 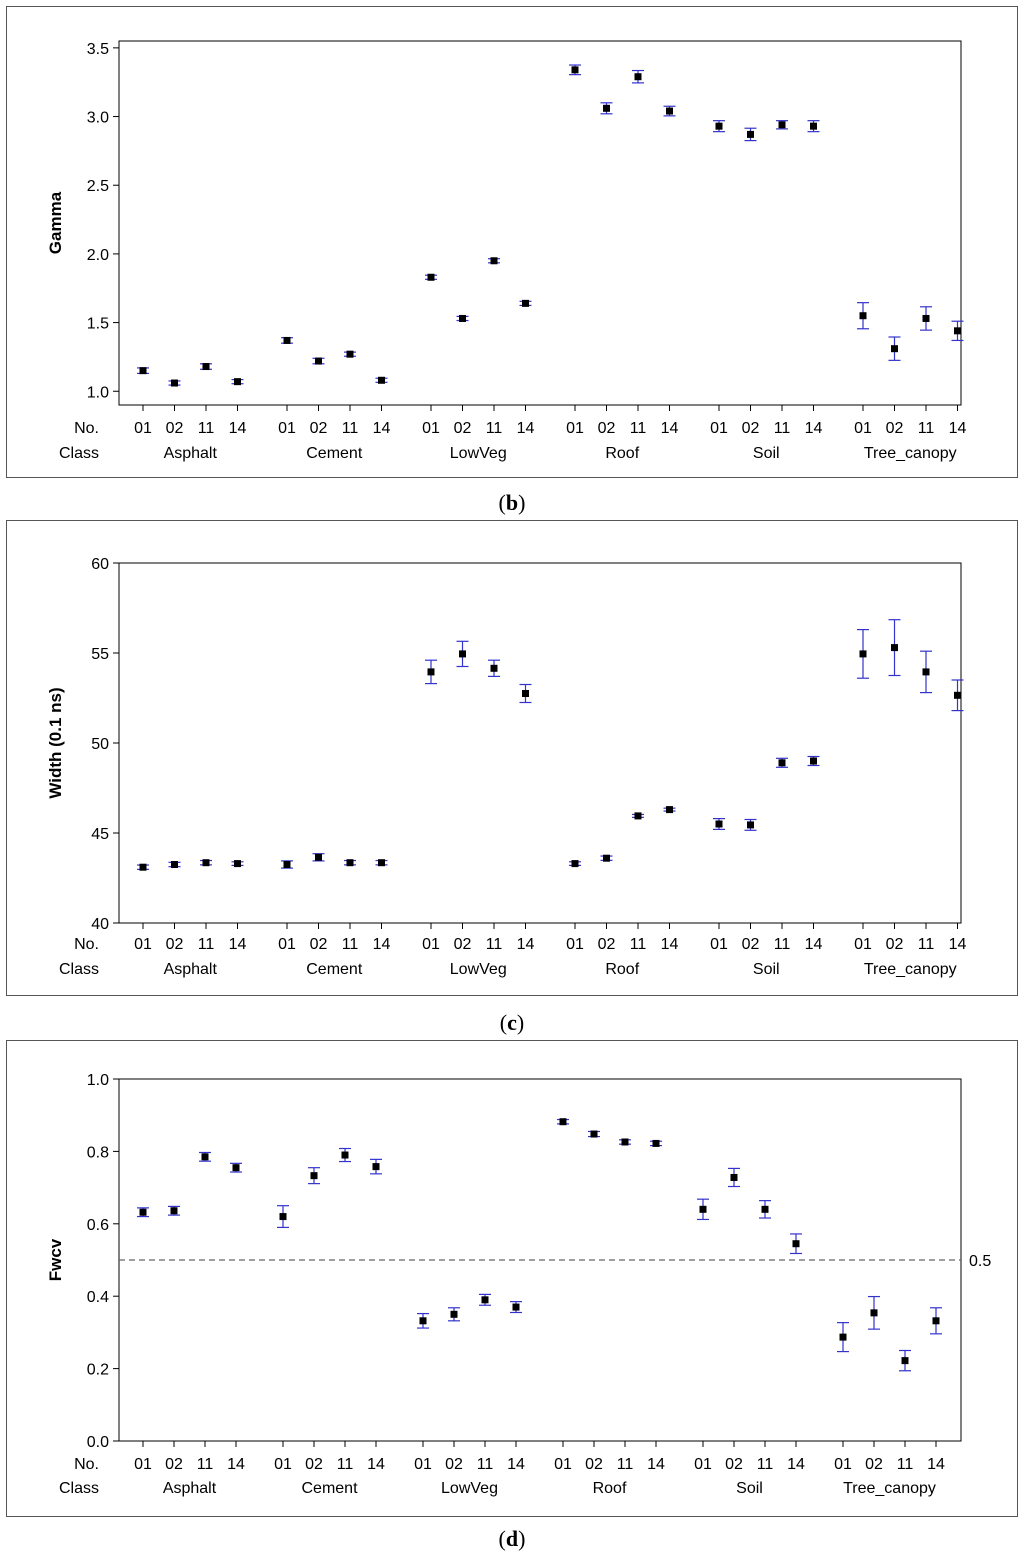 I want to click on y-tick-label: 0.4, so click(x=98, y=1297).